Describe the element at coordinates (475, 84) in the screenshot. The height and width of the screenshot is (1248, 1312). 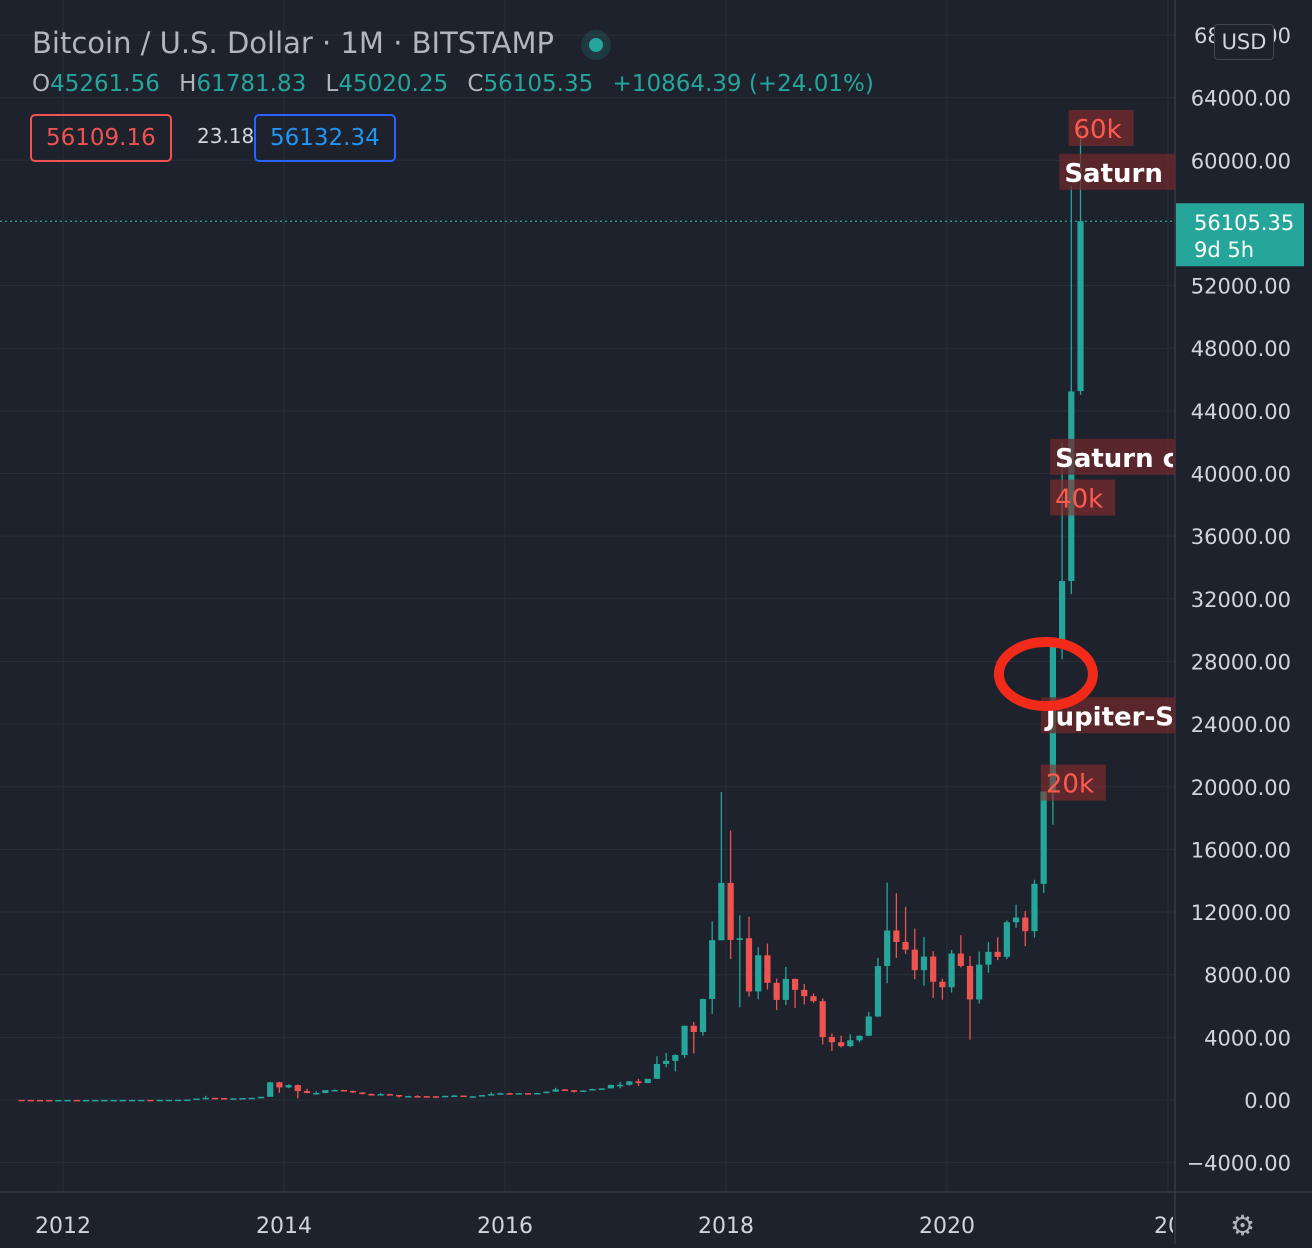
I see `close-key: C` at that location.